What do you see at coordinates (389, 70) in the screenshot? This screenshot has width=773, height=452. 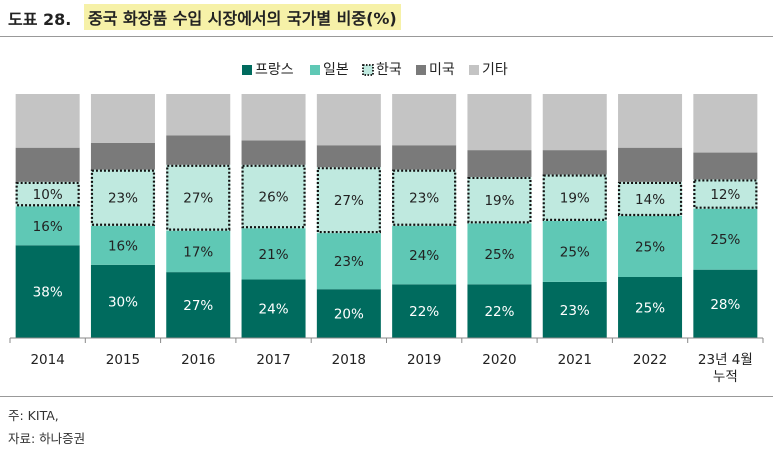 I see `legend-label-korea: 한국` at bounding box center [389, 70].